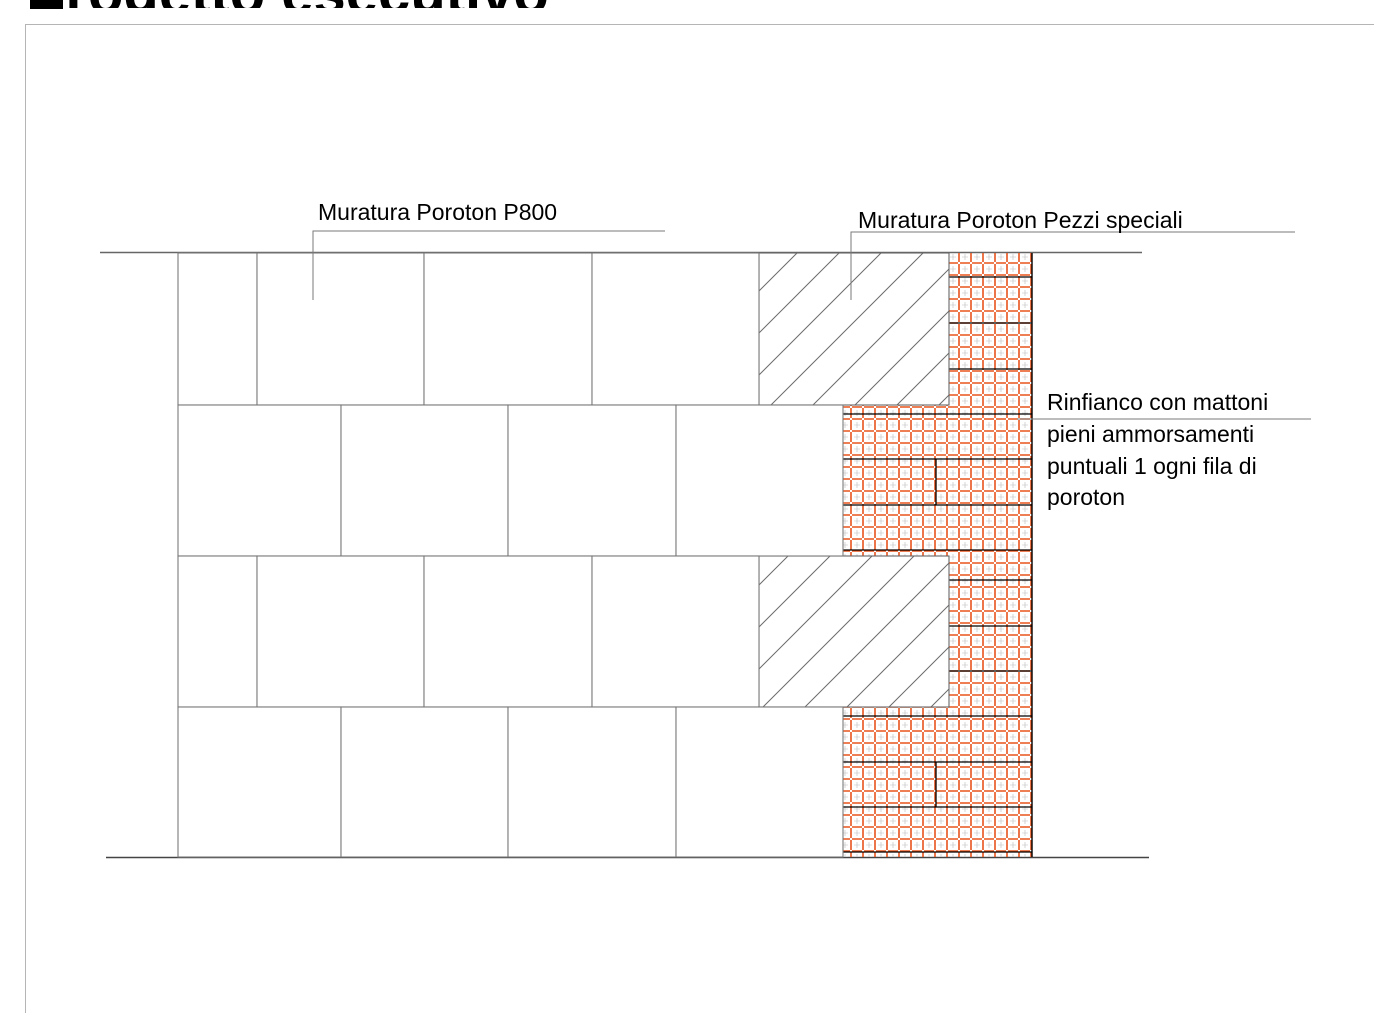  Describe the element at coordinates (289, 4) in the screenshot. I see `cut-off-title: progetto esecutivo` at that location.